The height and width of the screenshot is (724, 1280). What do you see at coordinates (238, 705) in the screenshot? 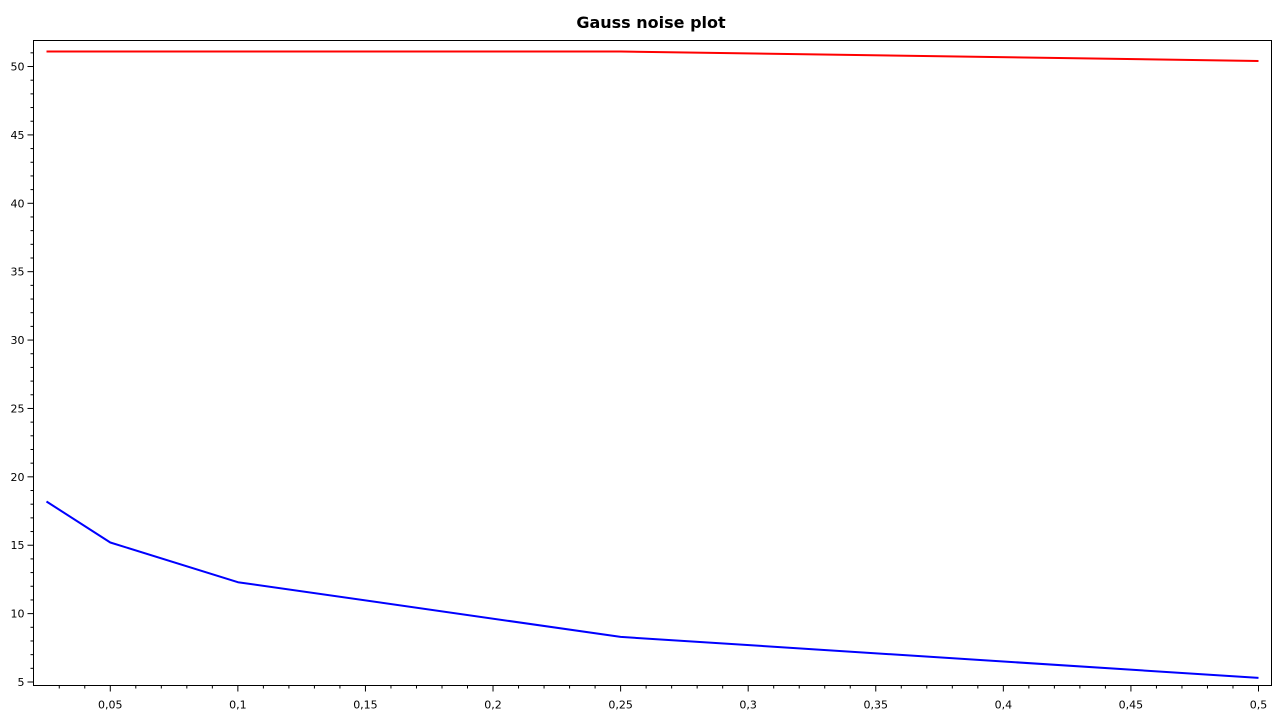
I see `x-tick-label: 0,1` at bounding box center [238, 705].